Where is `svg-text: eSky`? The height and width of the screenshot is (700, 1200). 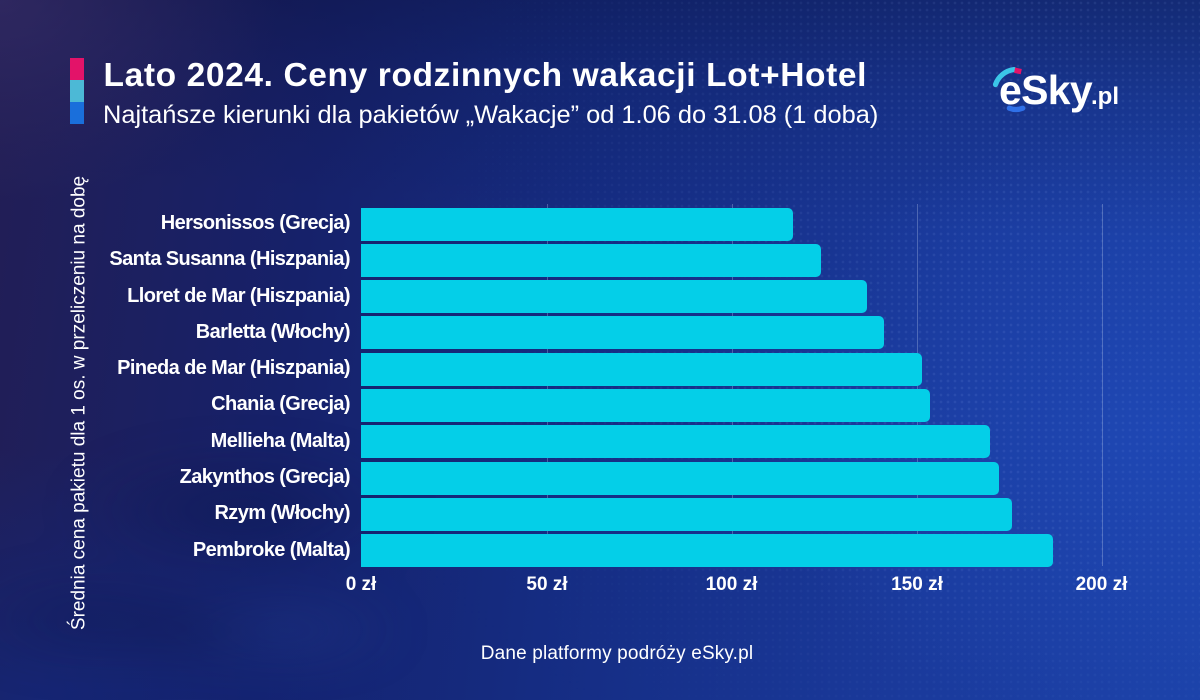 svg-text: eSky is located at coordinates (1046, 90).